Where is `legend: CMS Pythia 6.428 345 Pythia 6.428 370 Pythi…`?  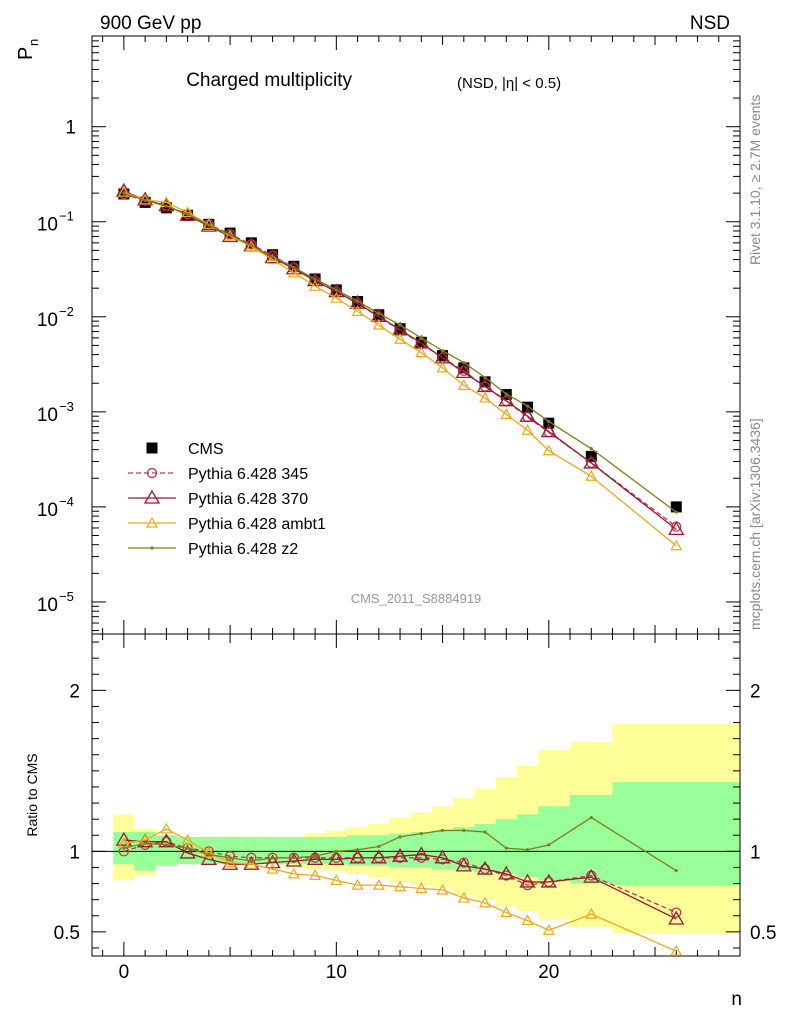 legend: CMS Pythia 6.428 345 Pythia 6.428 370 Pythi… is located at coordinates (227, 499).